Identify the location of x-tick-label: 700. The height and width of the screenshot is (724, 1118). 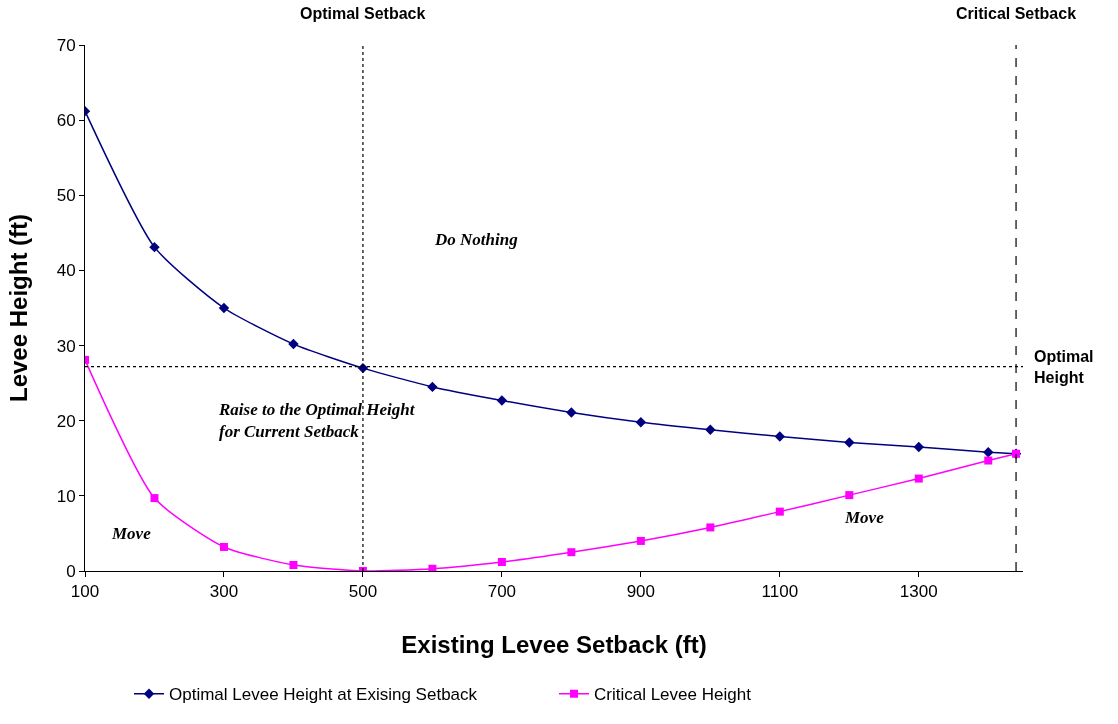
(502, 592).